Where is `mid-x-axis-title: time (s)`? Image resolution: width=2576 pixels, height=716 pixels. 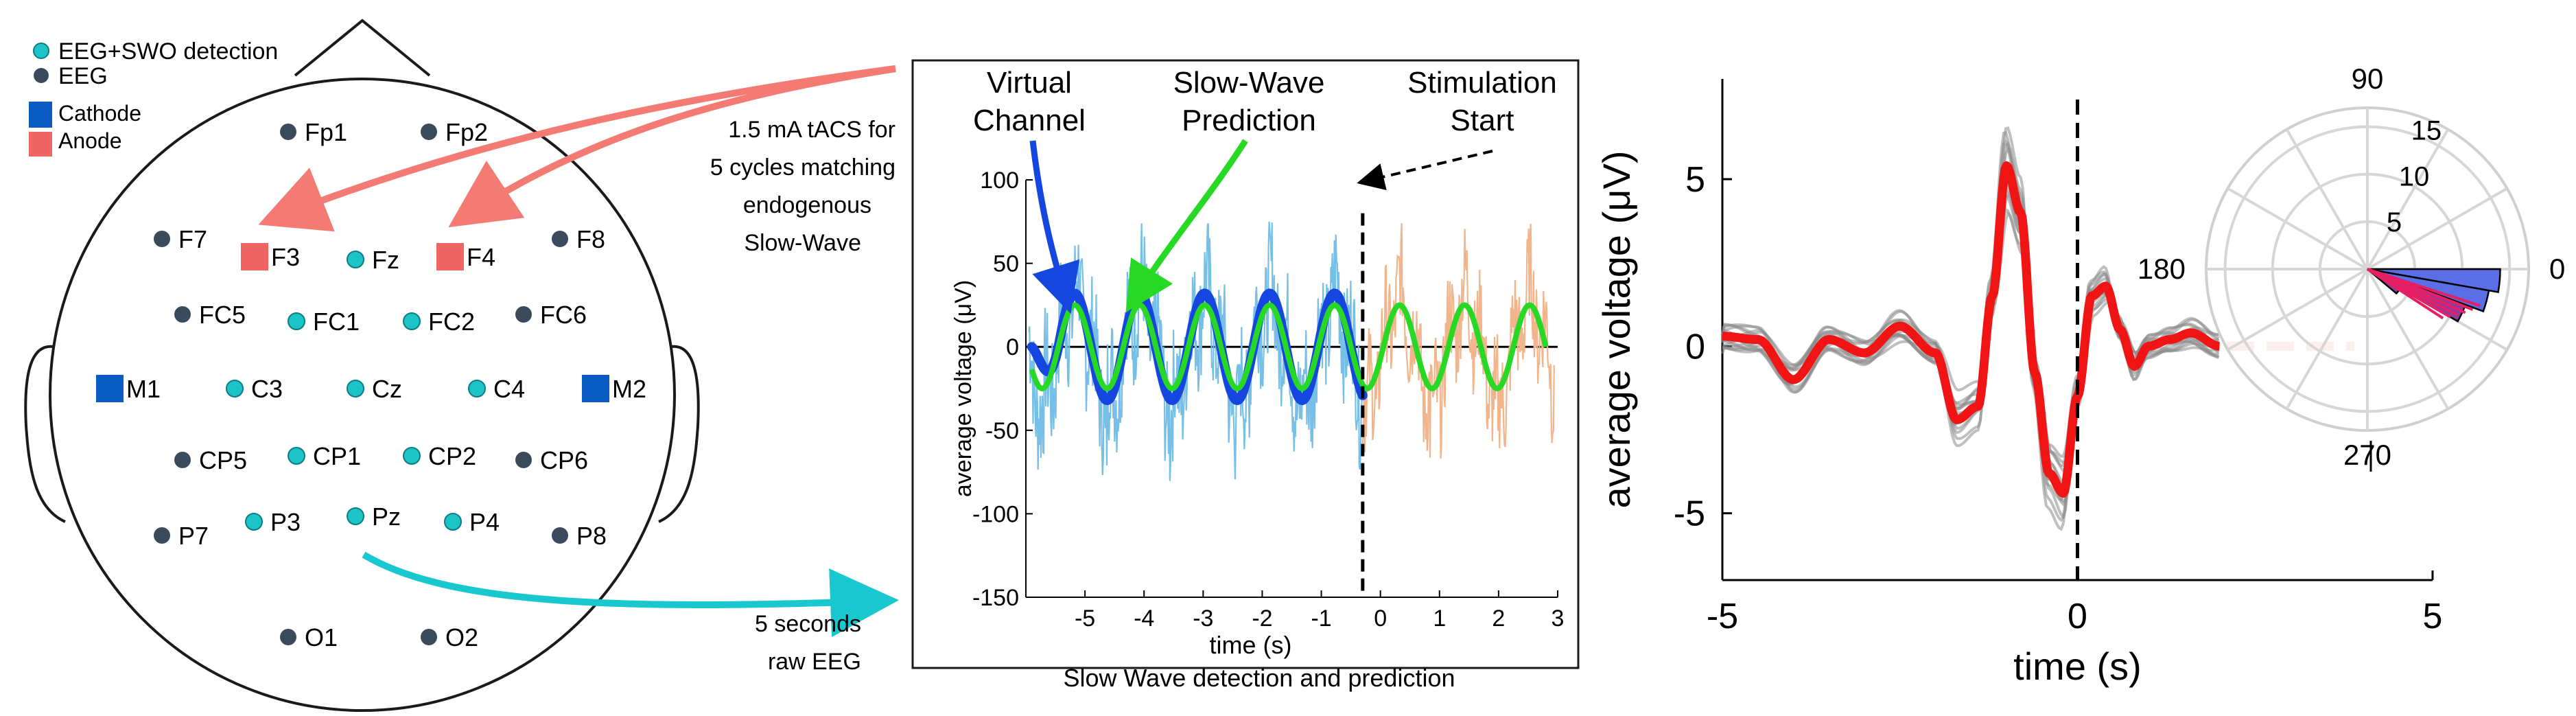
mid-x-axis-title: time (s) is located at coordinates (1251, 645).